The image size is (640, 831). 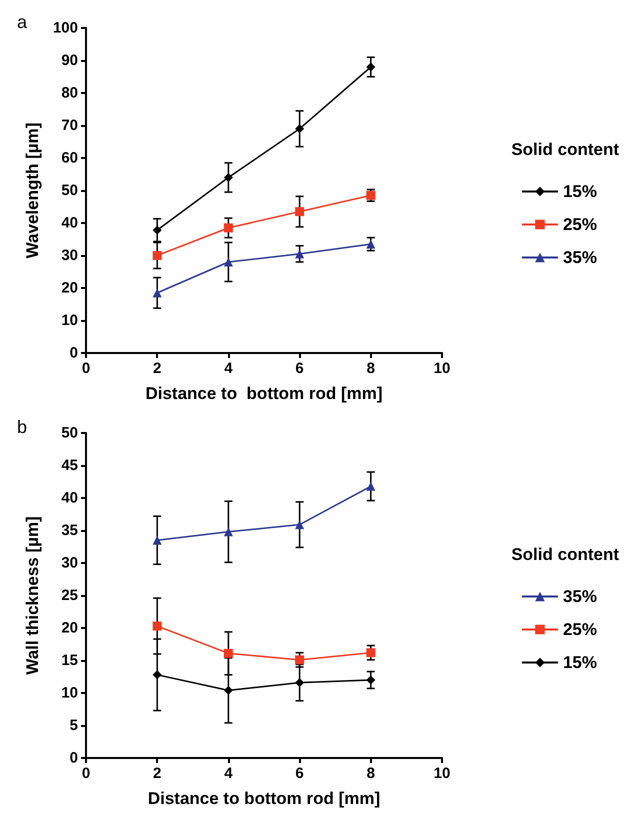 What do you see at coordinates (22, 427) in the screenshot?
I see `chart-title: b` at bounding box center [22, 427].